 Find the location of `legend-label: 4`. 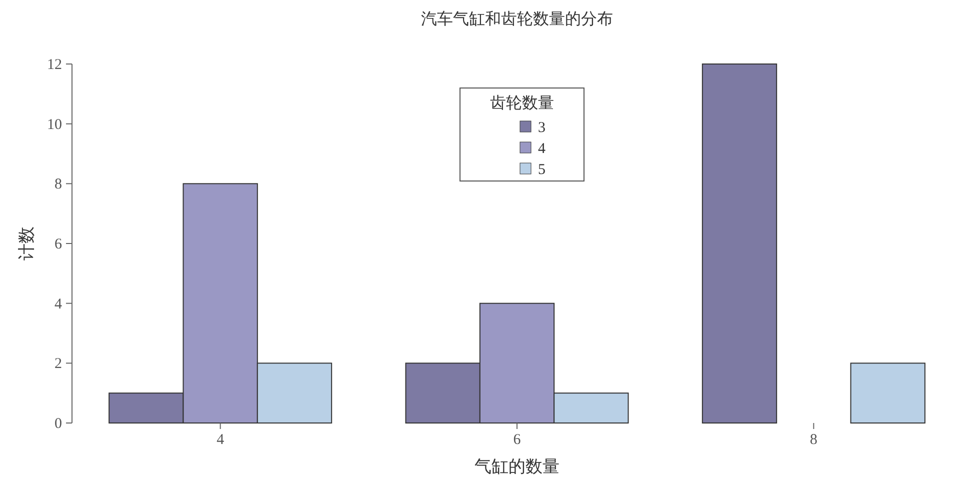

legend-label: 4 is located at coordinates (542, 149).